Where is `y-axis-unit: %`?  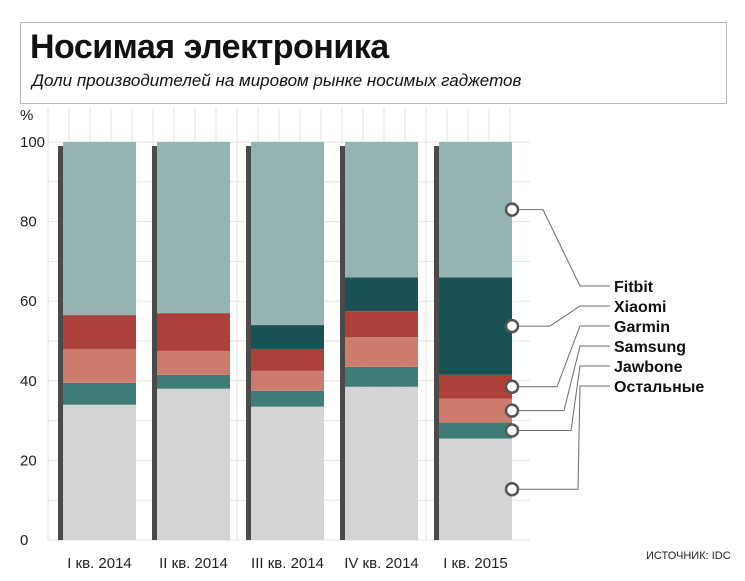 y-axis-unit: % is located at coordinates (27, 115).